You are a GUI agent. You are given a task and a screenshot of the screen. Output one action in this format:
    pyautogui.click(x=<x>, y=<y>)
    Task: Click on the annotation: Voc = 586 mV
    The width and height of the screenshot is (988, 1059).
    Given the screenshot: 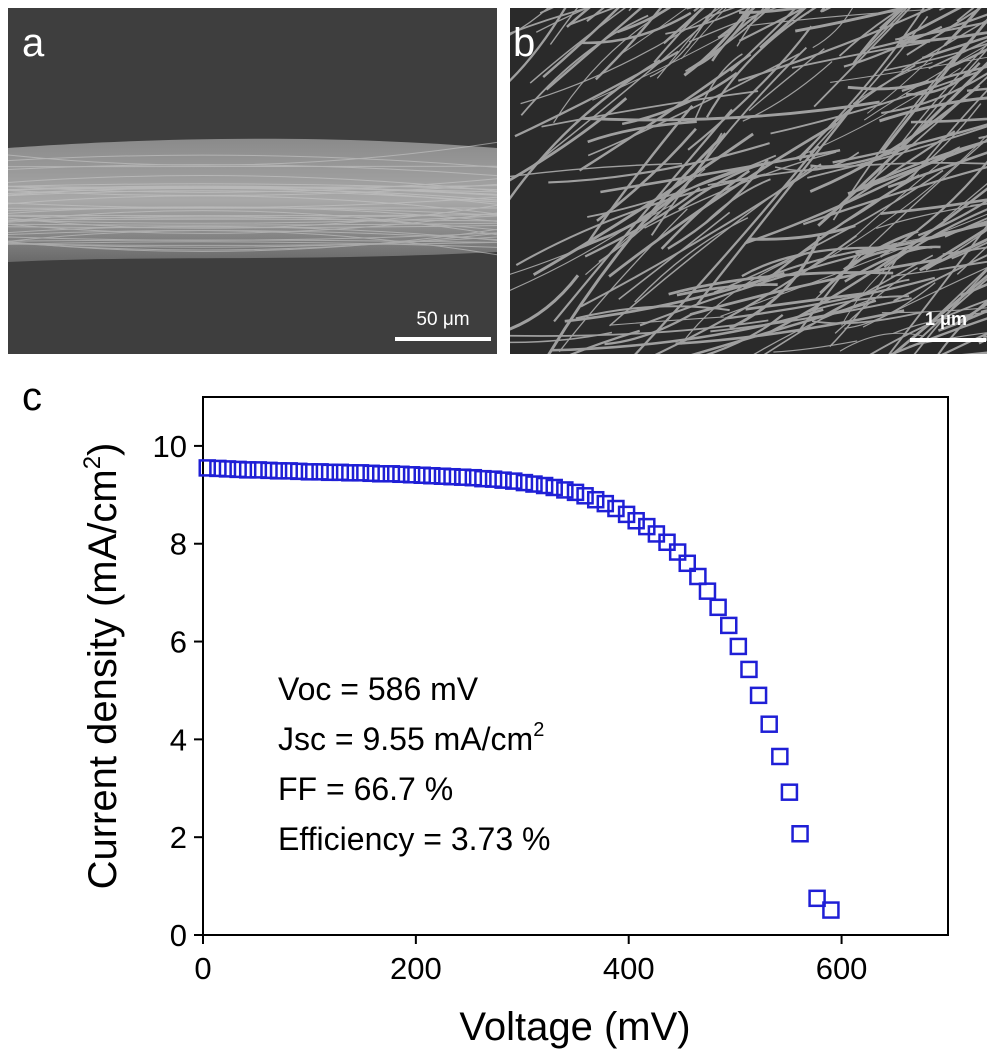 What is the action you would take?
    pyautogui.click(x=378, y=689)
    